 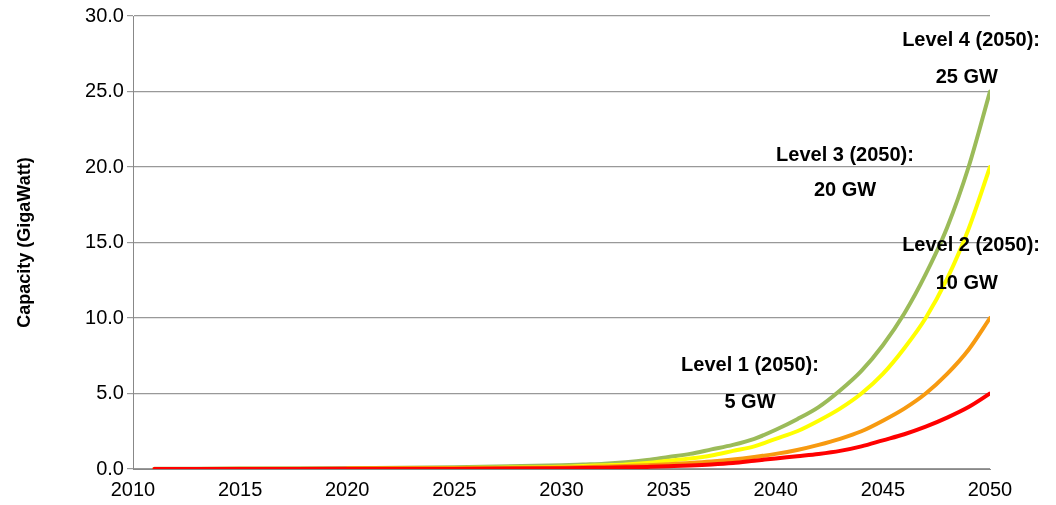 What do you see at coordinates (971, 57) in the screenshot?
I see `annotation: Level 4 (2050): 25 GW` at bounding box center [971, 57].